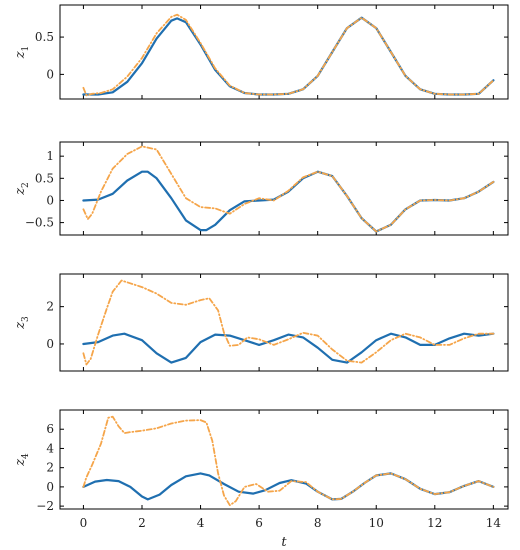  What do you see at coordinates (434, 523) in the screenshot?
I see `xtick-label: 12` at bounding box center [434, 523].